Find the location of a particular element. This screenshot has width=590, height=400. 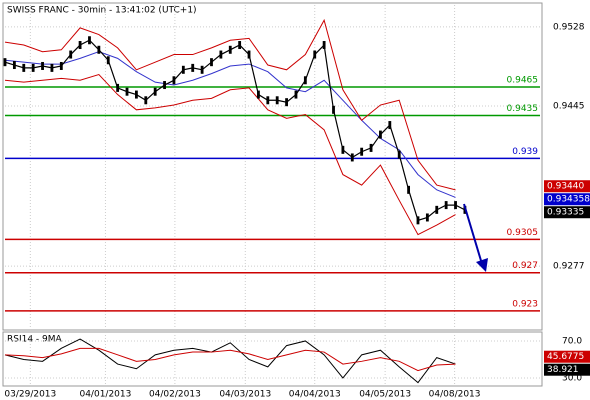

rsi-panel is located at coordinates (272, 359).